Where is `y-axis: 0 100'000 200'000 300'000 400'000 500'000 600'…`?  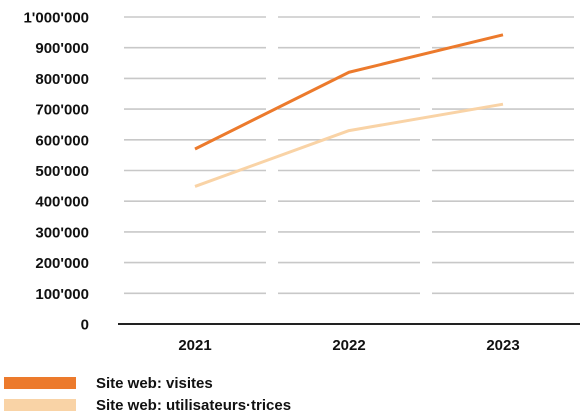 y-axis: 0 100'000 200'000 300'000 400'000 500'000 600'… is located at coordinates (56, 172).